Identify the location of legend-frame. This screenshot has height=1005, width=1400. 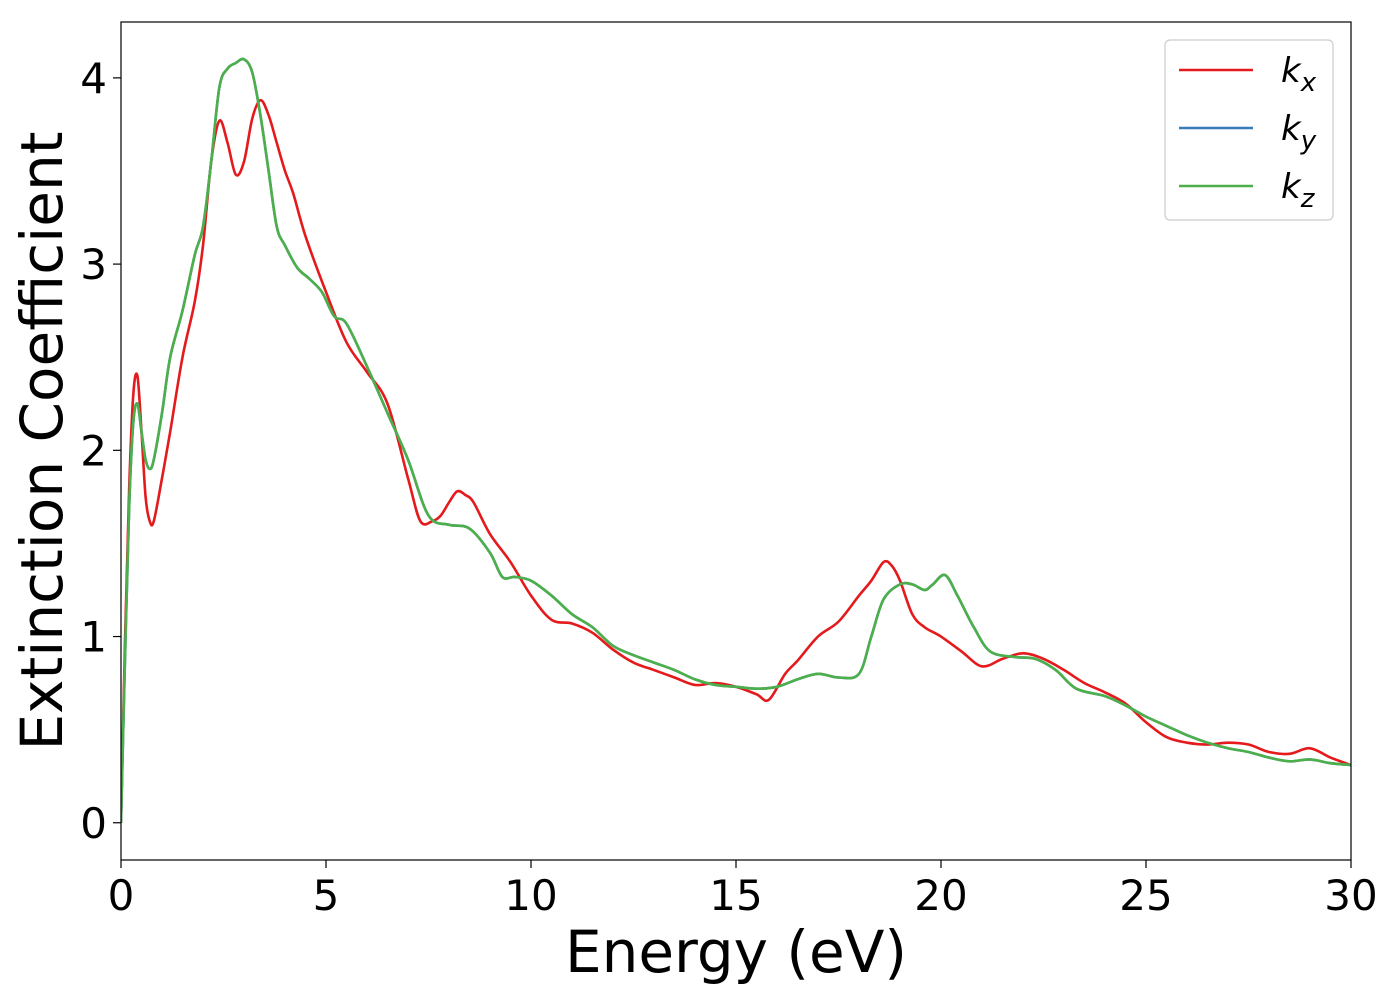
(1249, 130).